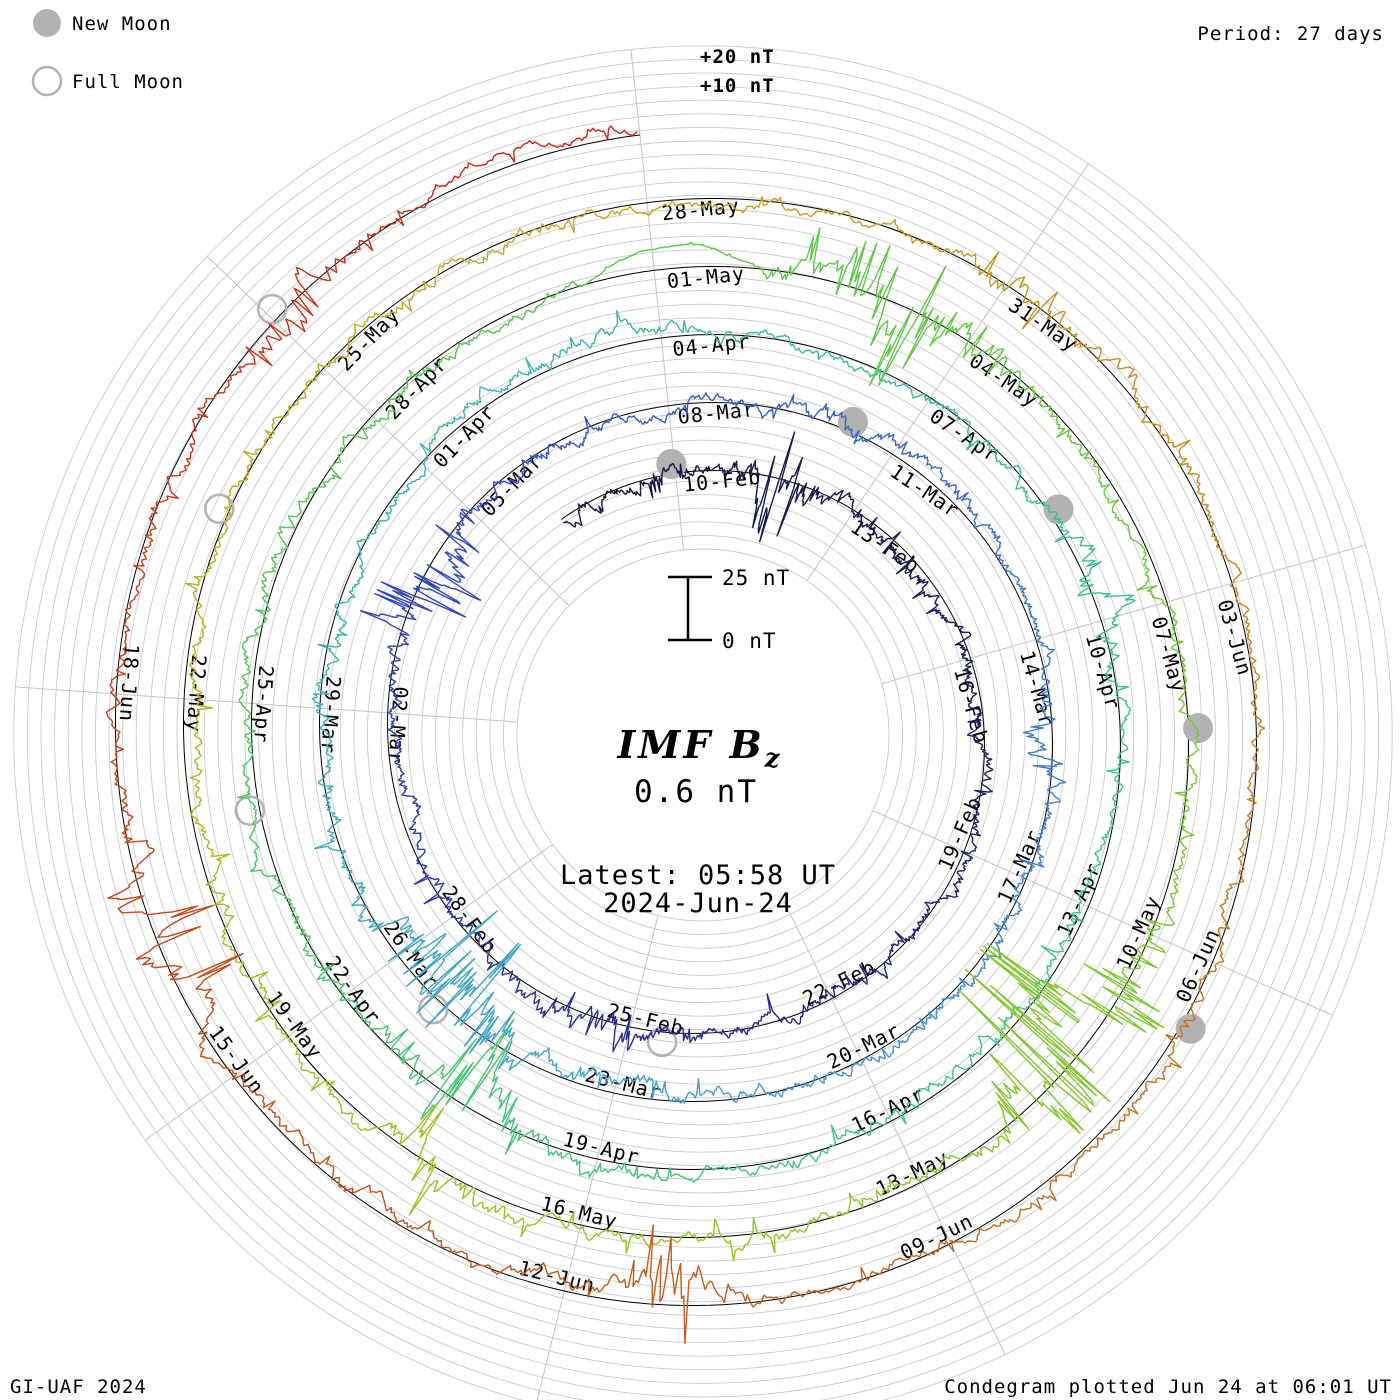  Describe the element at coordinates (129, 683) in the screenshot. I see `date-label: 18-Jun` at that location.